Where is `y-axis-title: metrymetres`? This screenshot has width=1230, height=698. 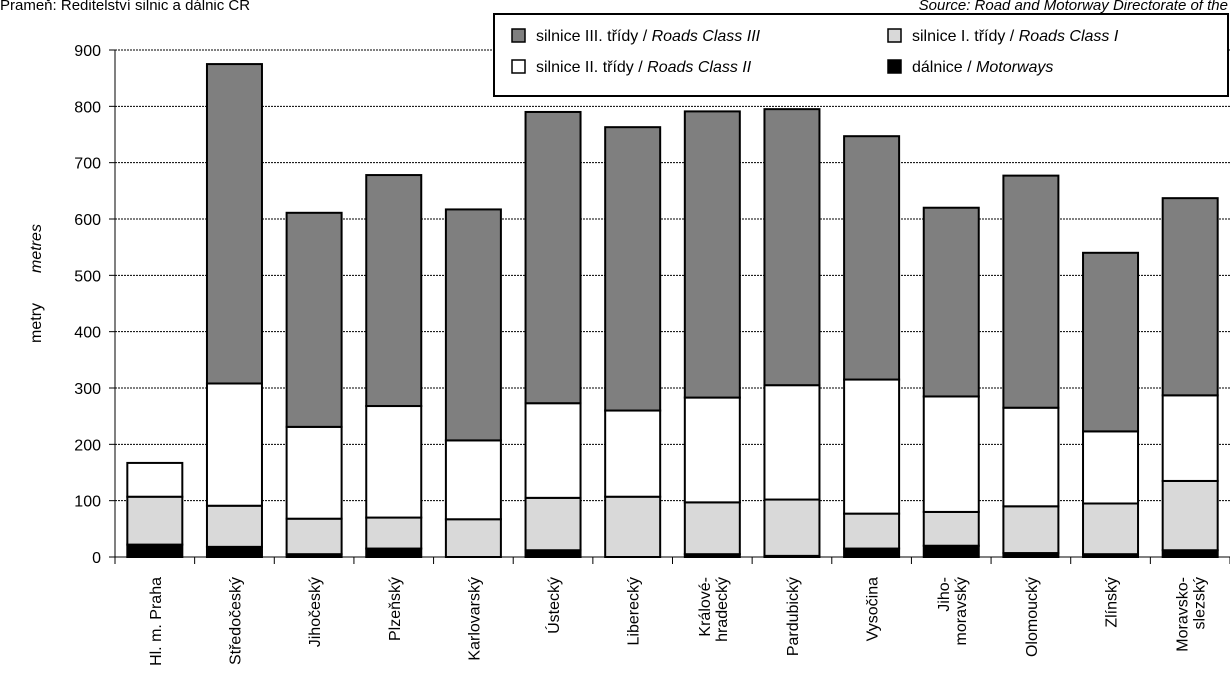
y-axis-title: metrymetres is located at coordinates (36, 283).